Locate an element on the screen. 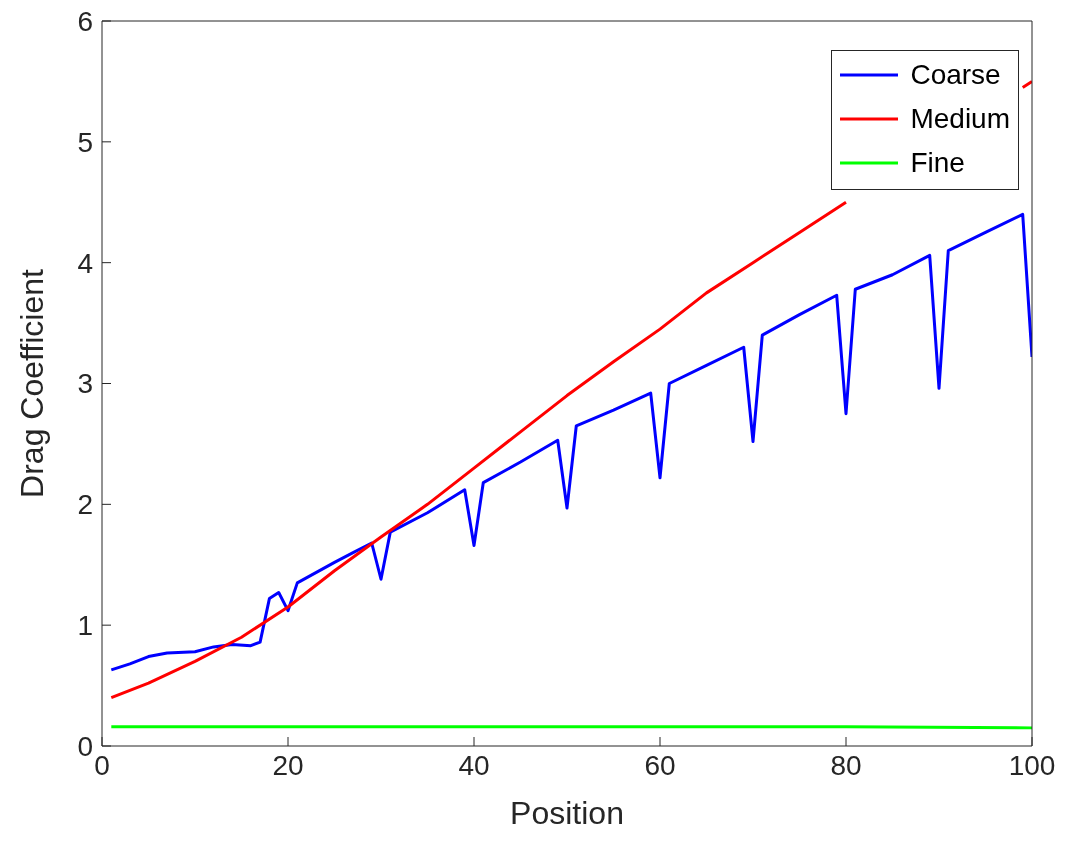  y-tick-label: 2 is located at coordinates (85, 505).